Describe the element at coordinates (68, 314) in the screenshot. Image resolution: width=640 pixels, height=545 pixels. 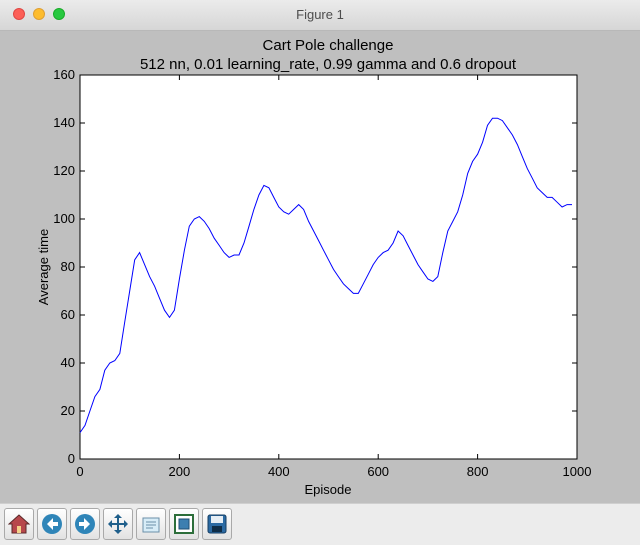
I see `y-tick-label: 60` at that location.